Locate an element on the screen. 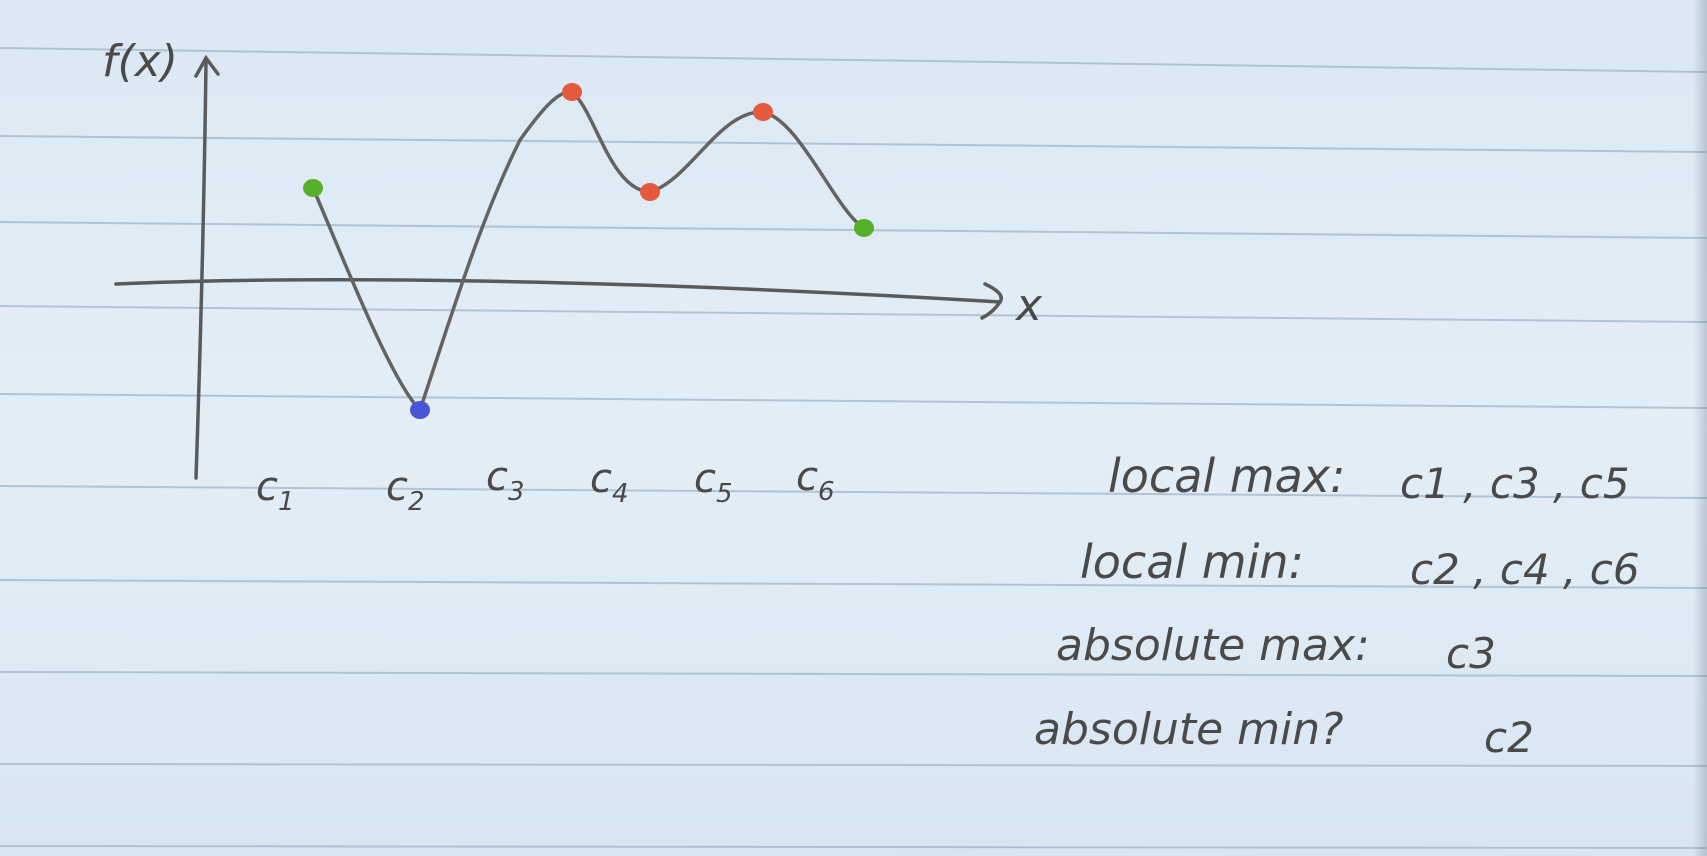 Image resolution: width=1707 pixels, height=856 pixels. note-label: absolute max: is located at coordinates (1213, 645).